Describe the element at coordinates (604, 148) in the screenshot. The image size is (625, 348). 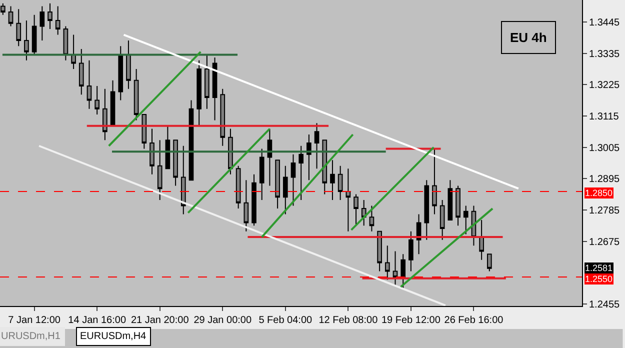
I see `y-tick-label: 1.3005` at that location.